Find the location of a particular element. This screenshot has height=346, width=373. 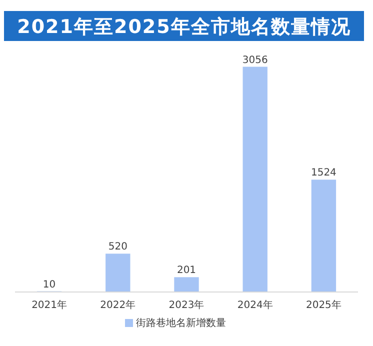

data-label: 1524 is located at coordinates (323, 173).